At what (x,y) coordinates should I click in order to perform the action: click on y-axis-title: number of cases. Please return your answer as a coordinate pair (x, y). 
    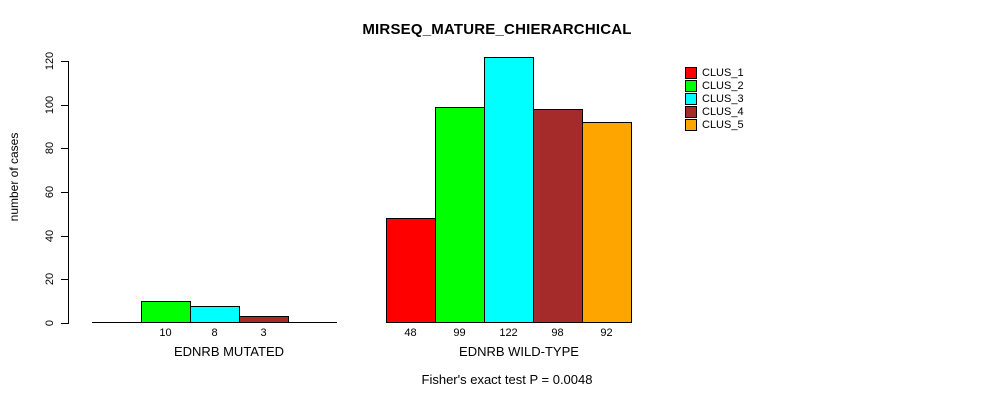
    Looking at the image, I should click on (14, 177).